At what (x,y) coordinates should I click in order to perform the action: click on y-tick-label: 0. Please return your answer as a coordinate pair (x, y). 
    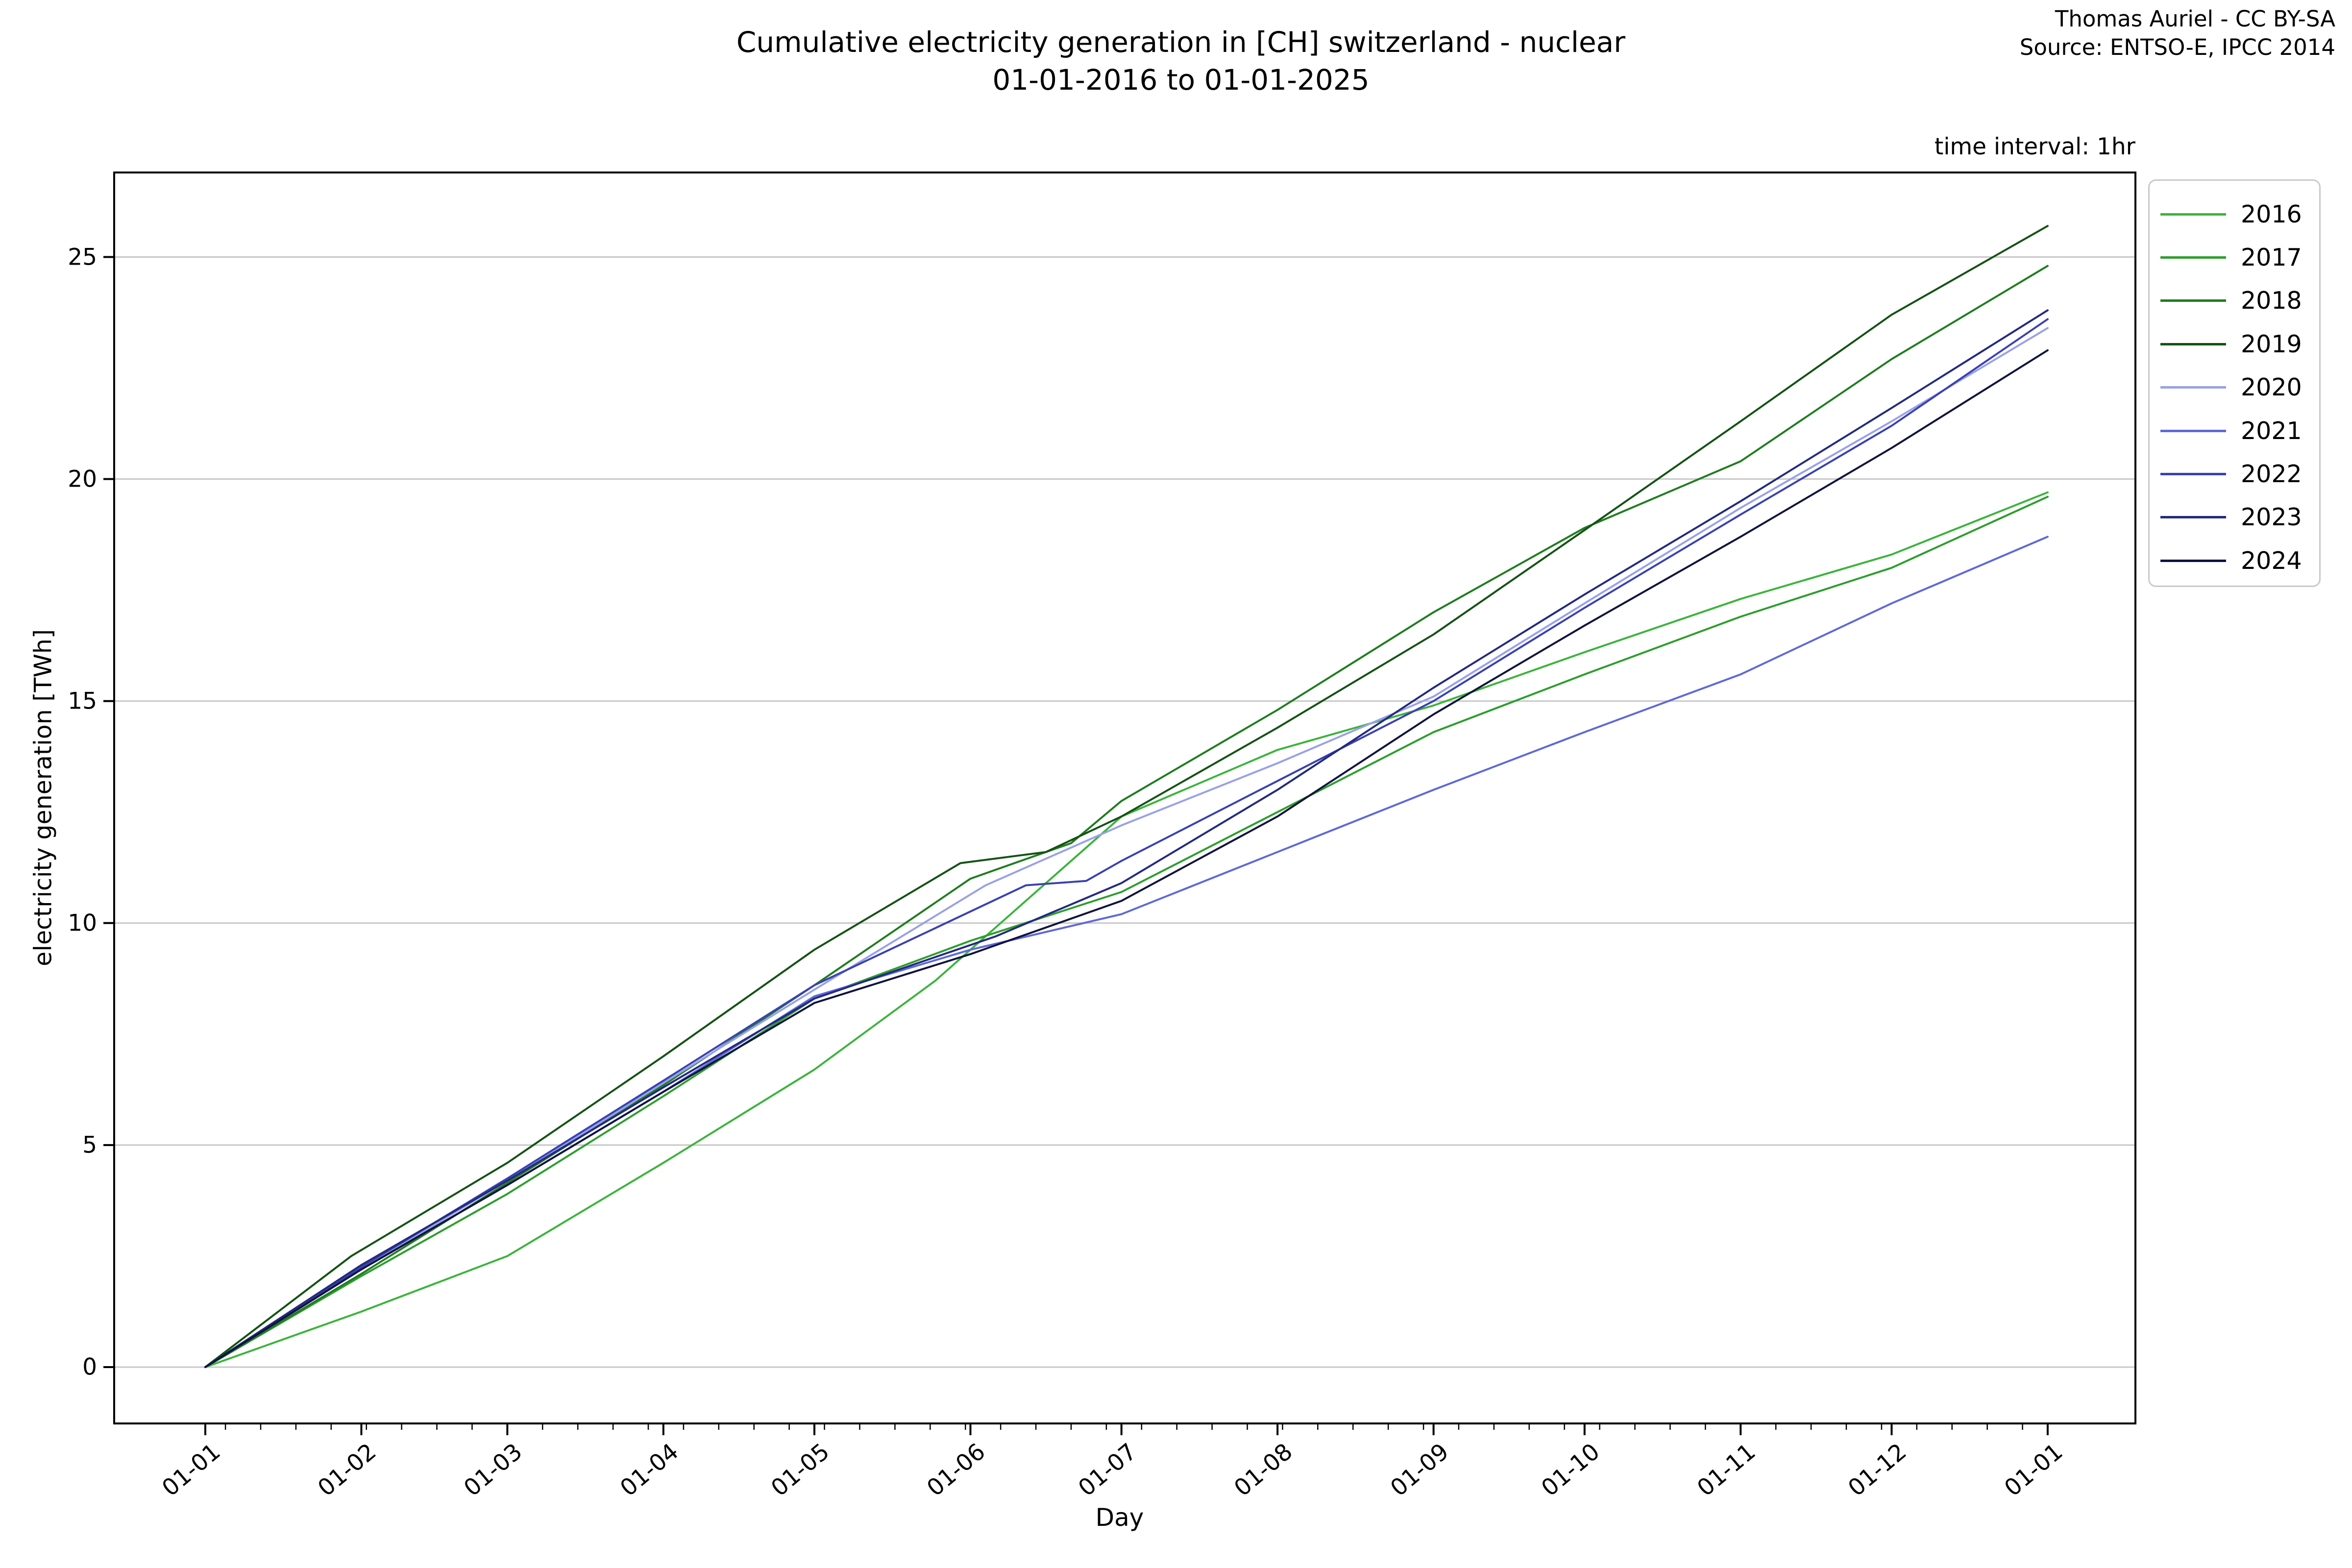
    Looking at the image, I should click on (89, 1367).